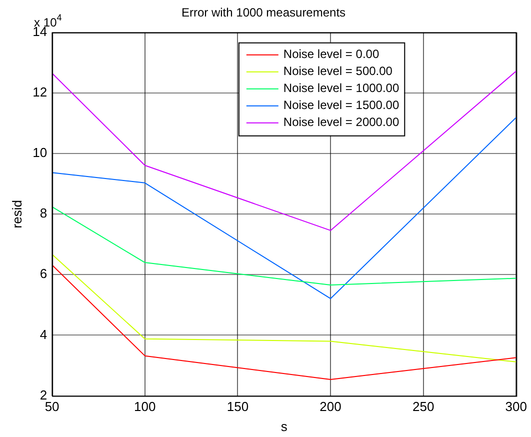 The width and height of the screenshot is (531, 437). What do you see at coordinates (338, 71) in the screenshot?
I see `legend-label: Noise level = 500.00` at bounding box center [338, 71].